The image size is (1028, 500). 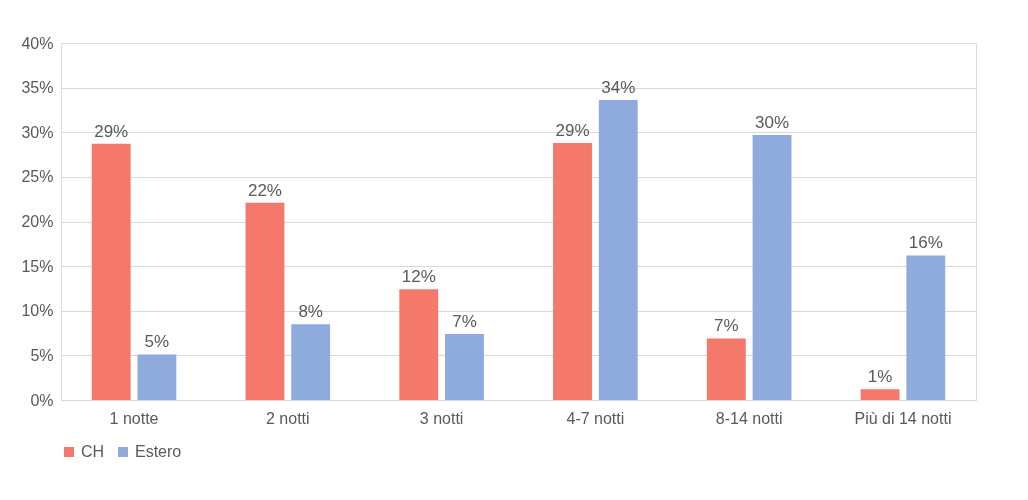 I want to click on y-tick-label: 35%, so click(x=37, y=88).